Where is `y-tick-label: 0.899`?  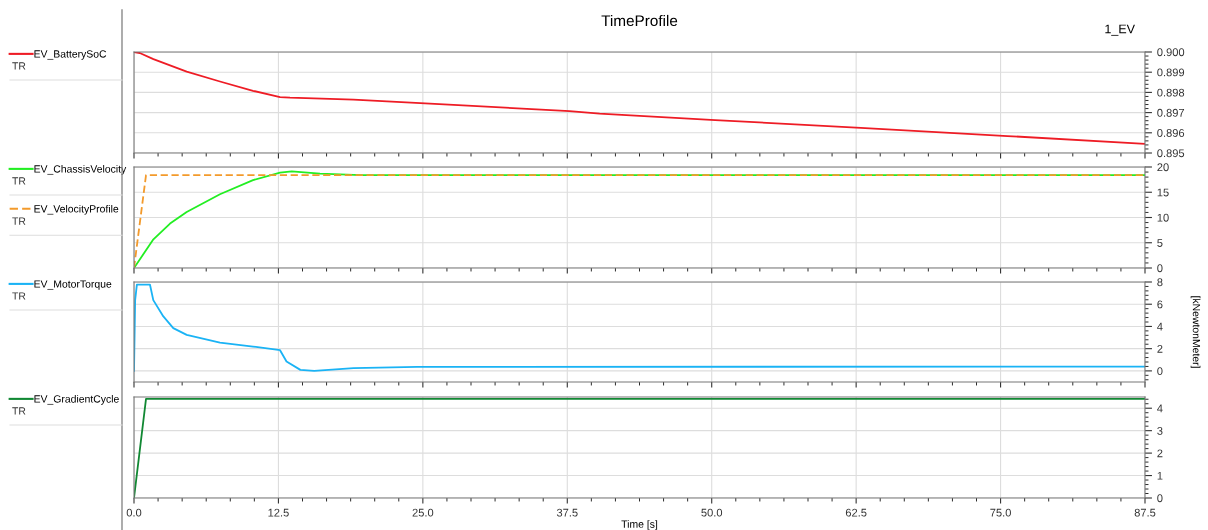 y-tick-label: 0.899 is located at coordinates (1171, 72).